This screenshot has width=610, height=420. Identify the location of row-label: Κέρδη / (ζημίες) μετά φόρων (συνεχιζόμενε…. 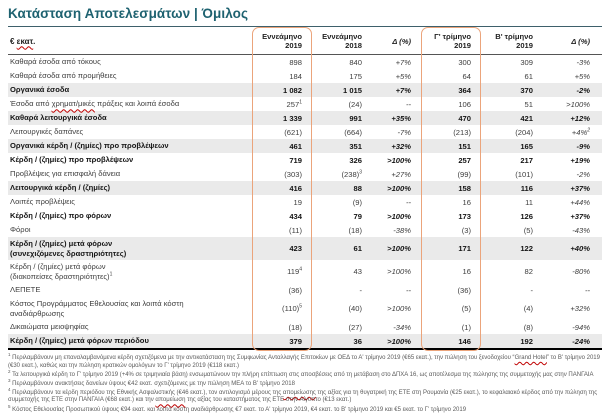
(68, 248).